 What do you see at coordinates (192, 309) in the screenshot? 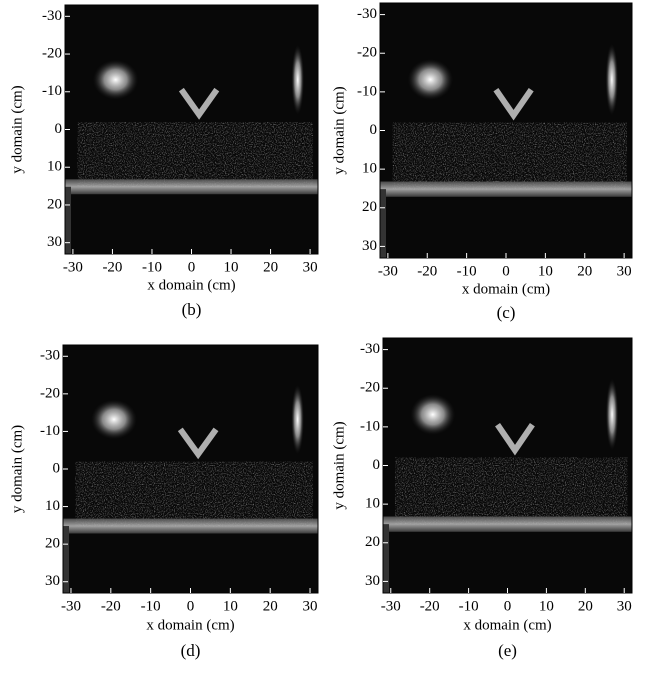
I see `panel-label: (b)` at bounding box center [192, 309].